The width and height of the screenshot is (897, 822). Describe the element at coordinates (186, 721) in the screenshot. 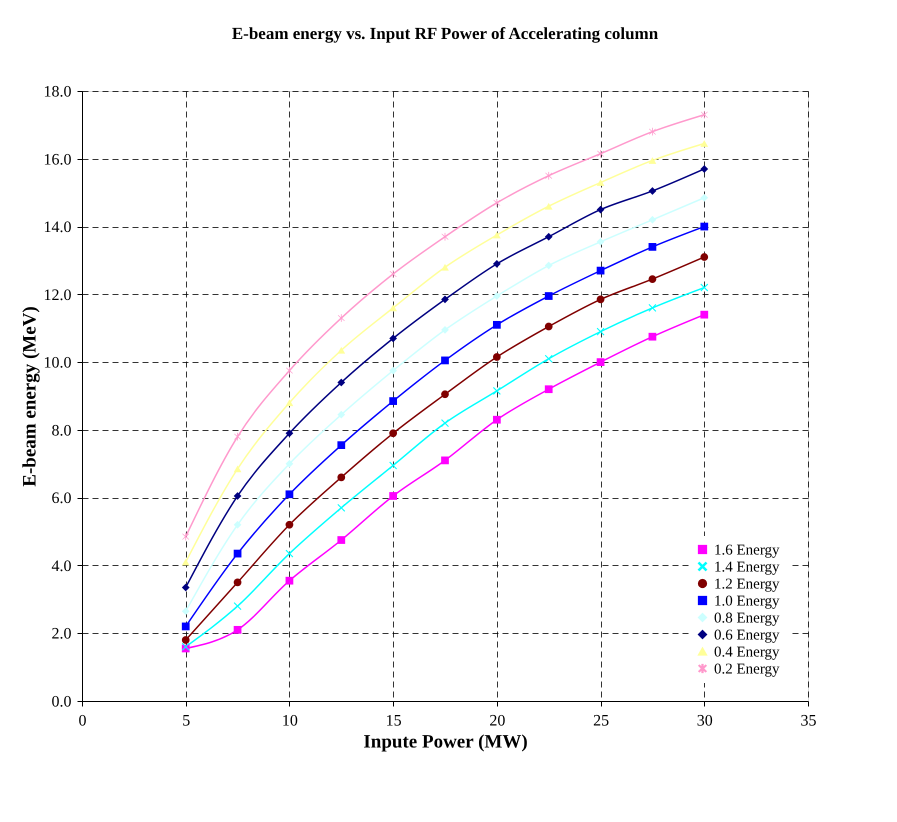

I see `x-tick-label: 5` at that location.